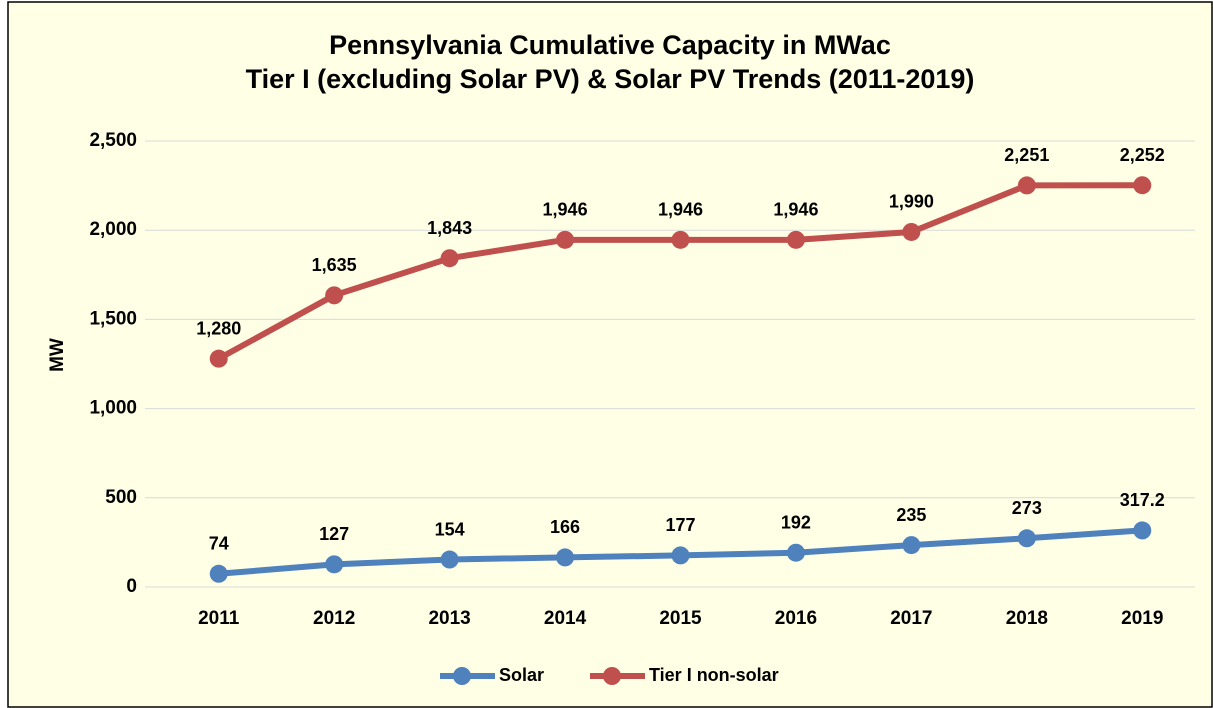 The height and width of the screenshot is (708, 1213). What do you see at coordinates (796, 618) in the screenshot?
I see `x-tick-label: 2016` at bounding box center [796, 618].